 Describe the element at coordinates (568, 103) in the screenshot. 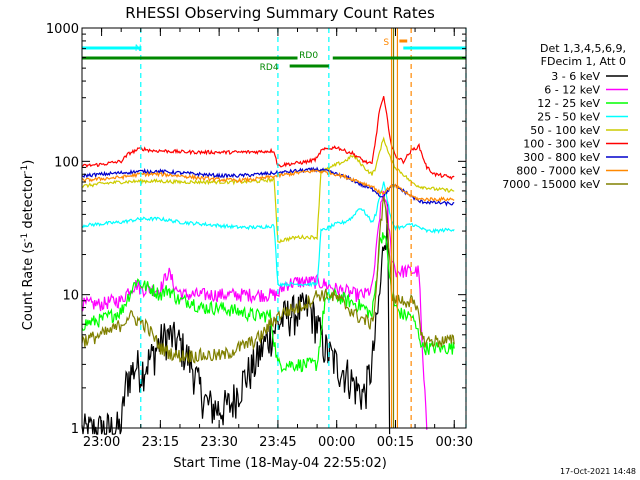

I see `legend-label-2: 12 - 25 keV` at that location.